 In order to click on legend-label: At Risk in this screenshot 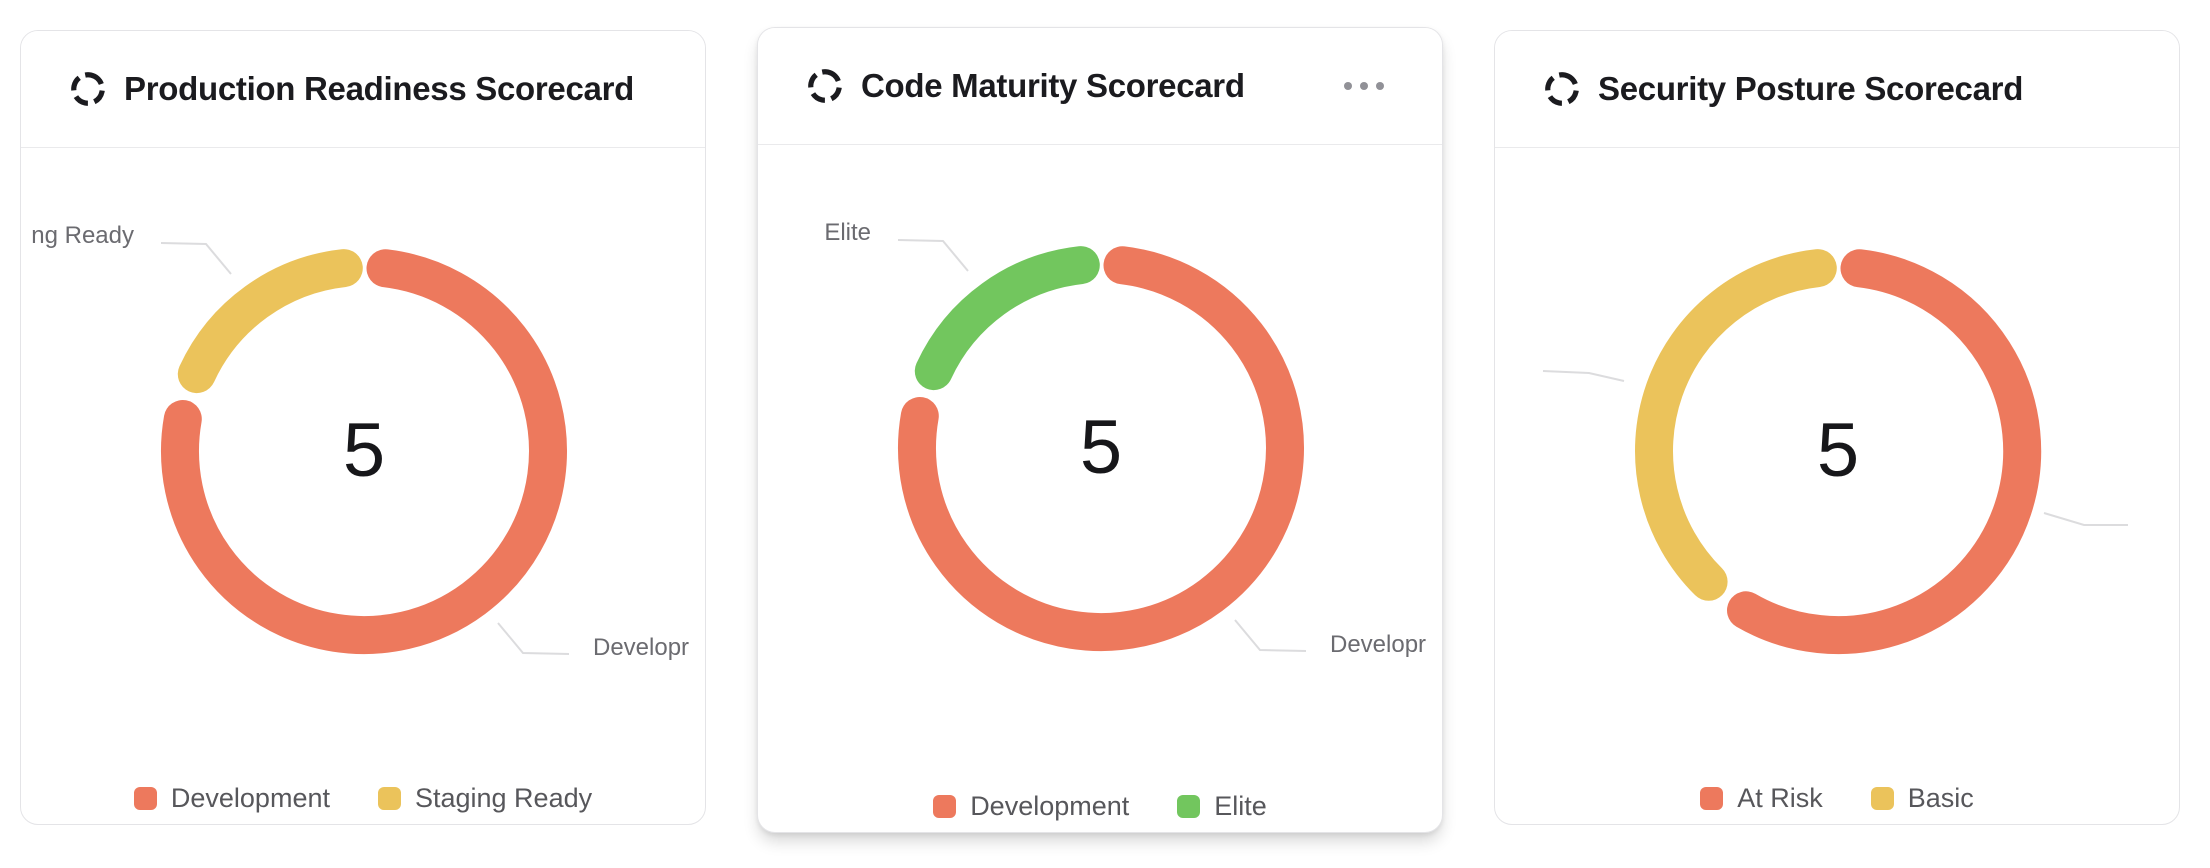, I will do `click(1780, 798)`.